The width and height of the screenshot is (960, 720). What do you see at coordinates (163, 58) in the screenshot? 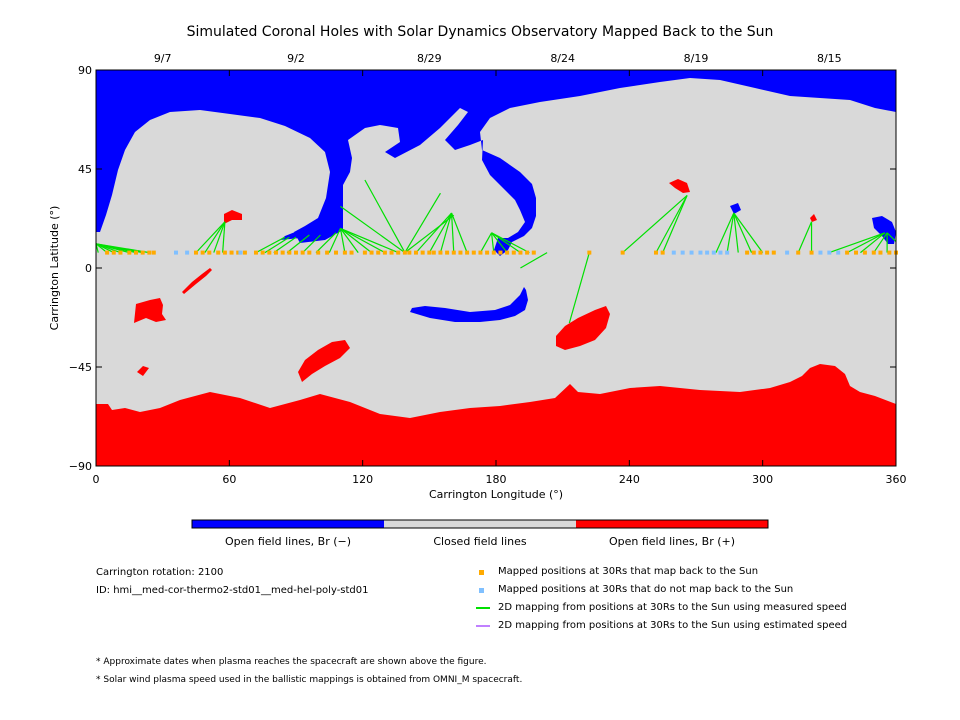
I see `top-date-label: 9/7` at bounding box center [163, 58].